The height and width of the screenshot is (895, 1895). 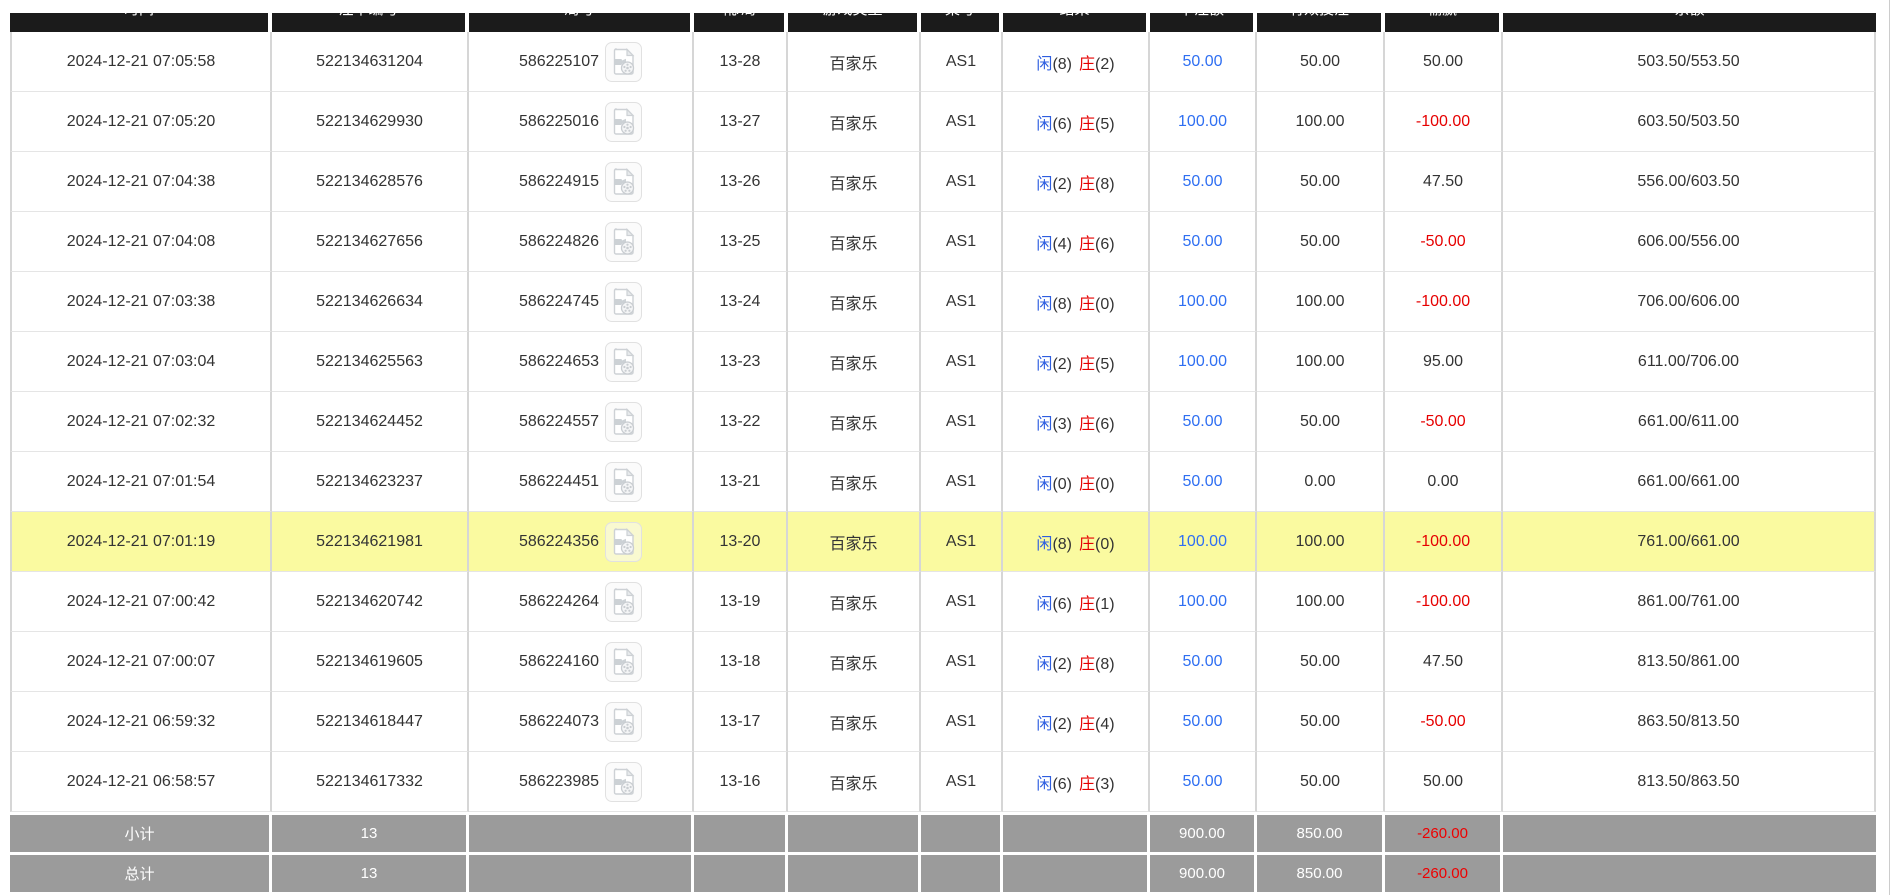 I want to click on cell-round-id: 586223985, so click(x=581, y=782).